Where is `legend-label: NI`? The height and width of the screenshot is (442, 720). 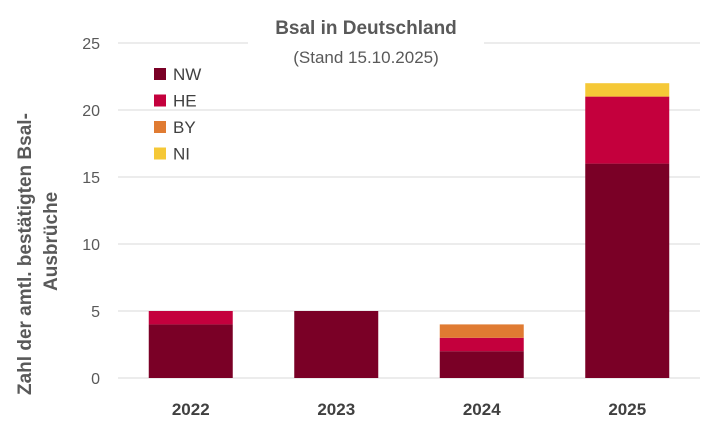
legend-label: NI is located at coordinates (181, 154).